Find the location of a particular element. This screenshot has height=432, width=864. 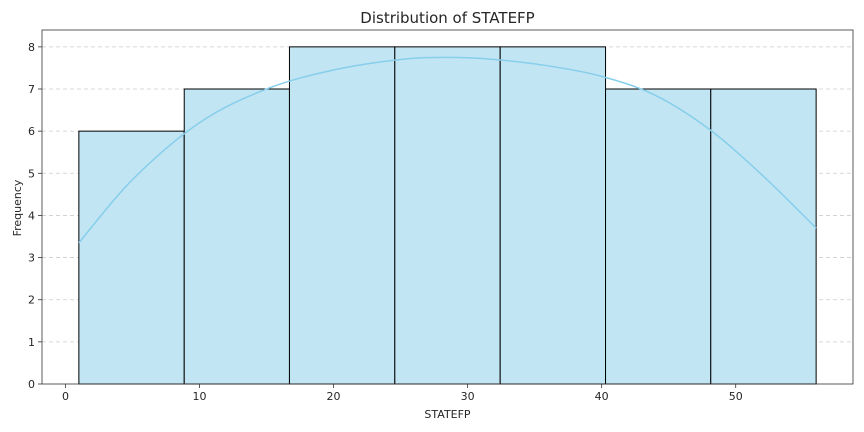

x-tick-label: 40 is located at coordinates (602, 396).